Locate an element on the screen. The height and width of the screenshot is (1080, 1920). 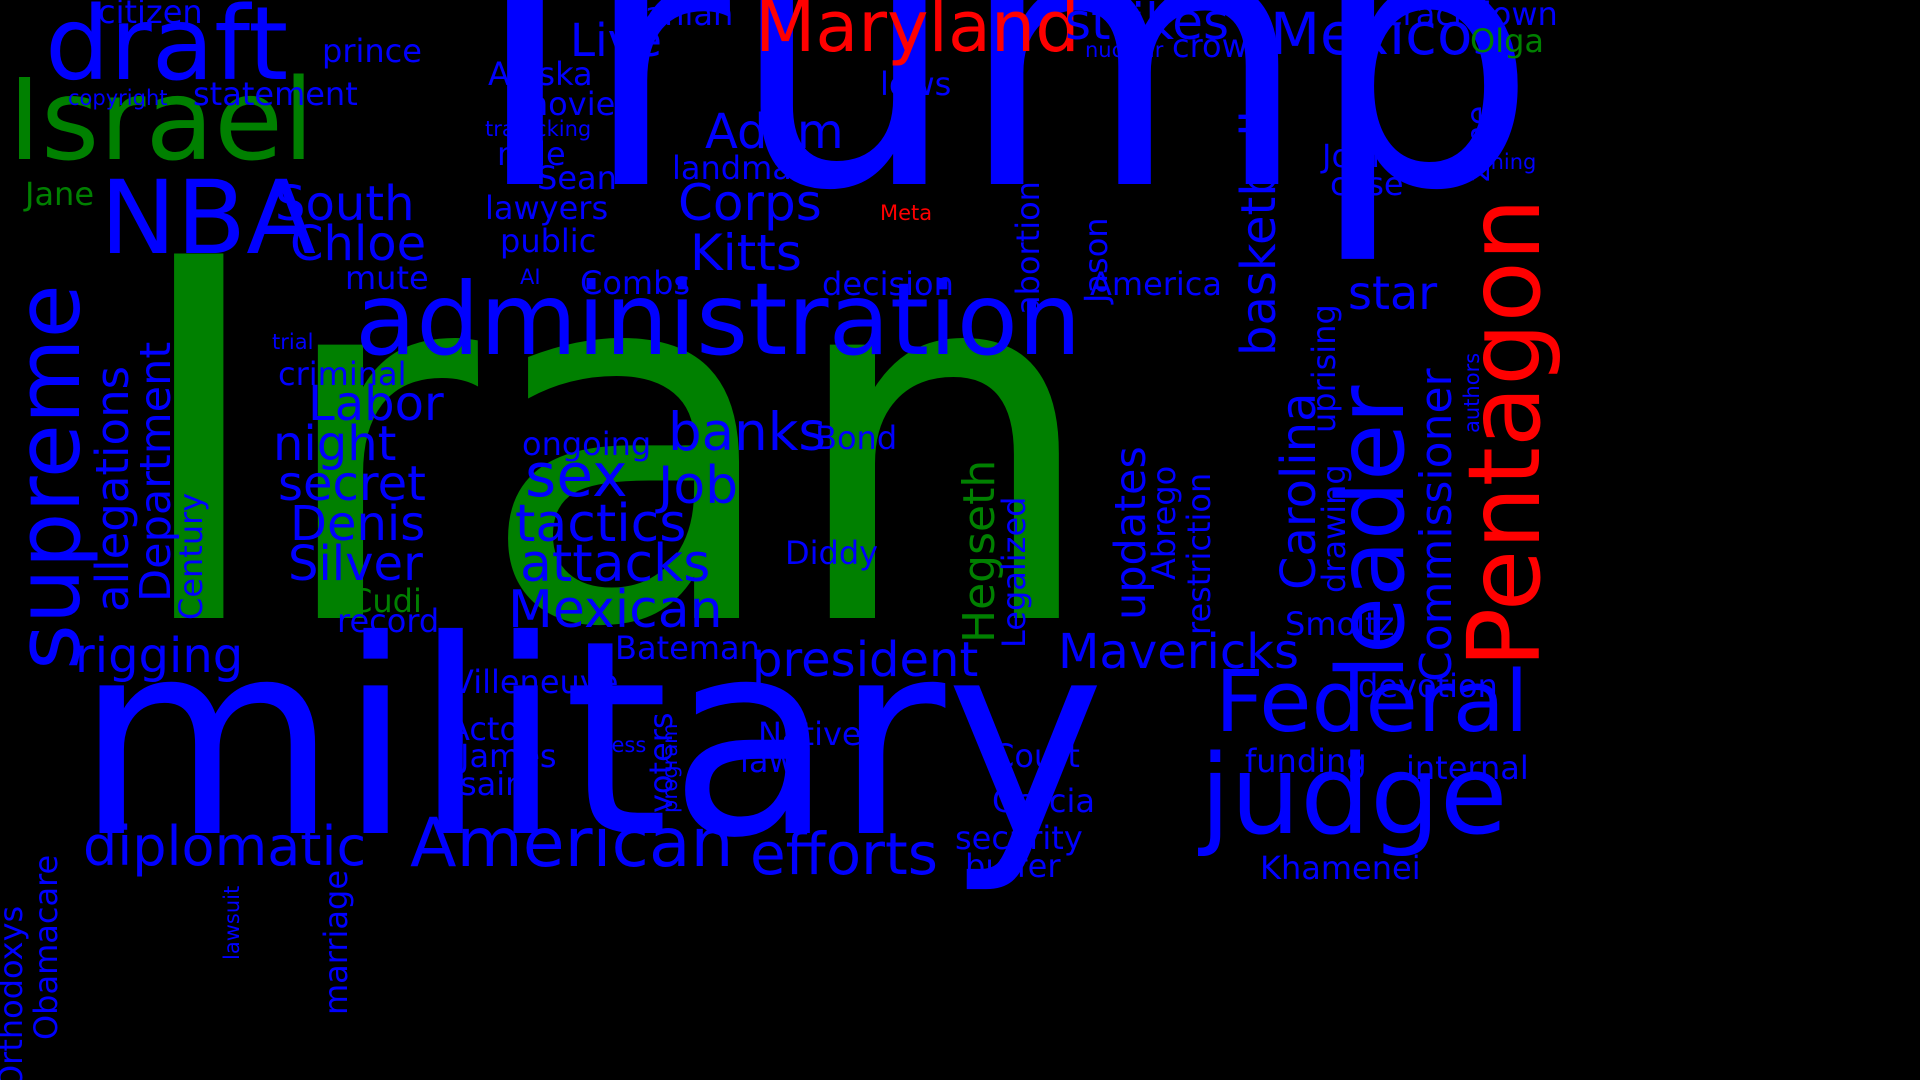
word-sean: Sean is located at coordinates (577, 178).